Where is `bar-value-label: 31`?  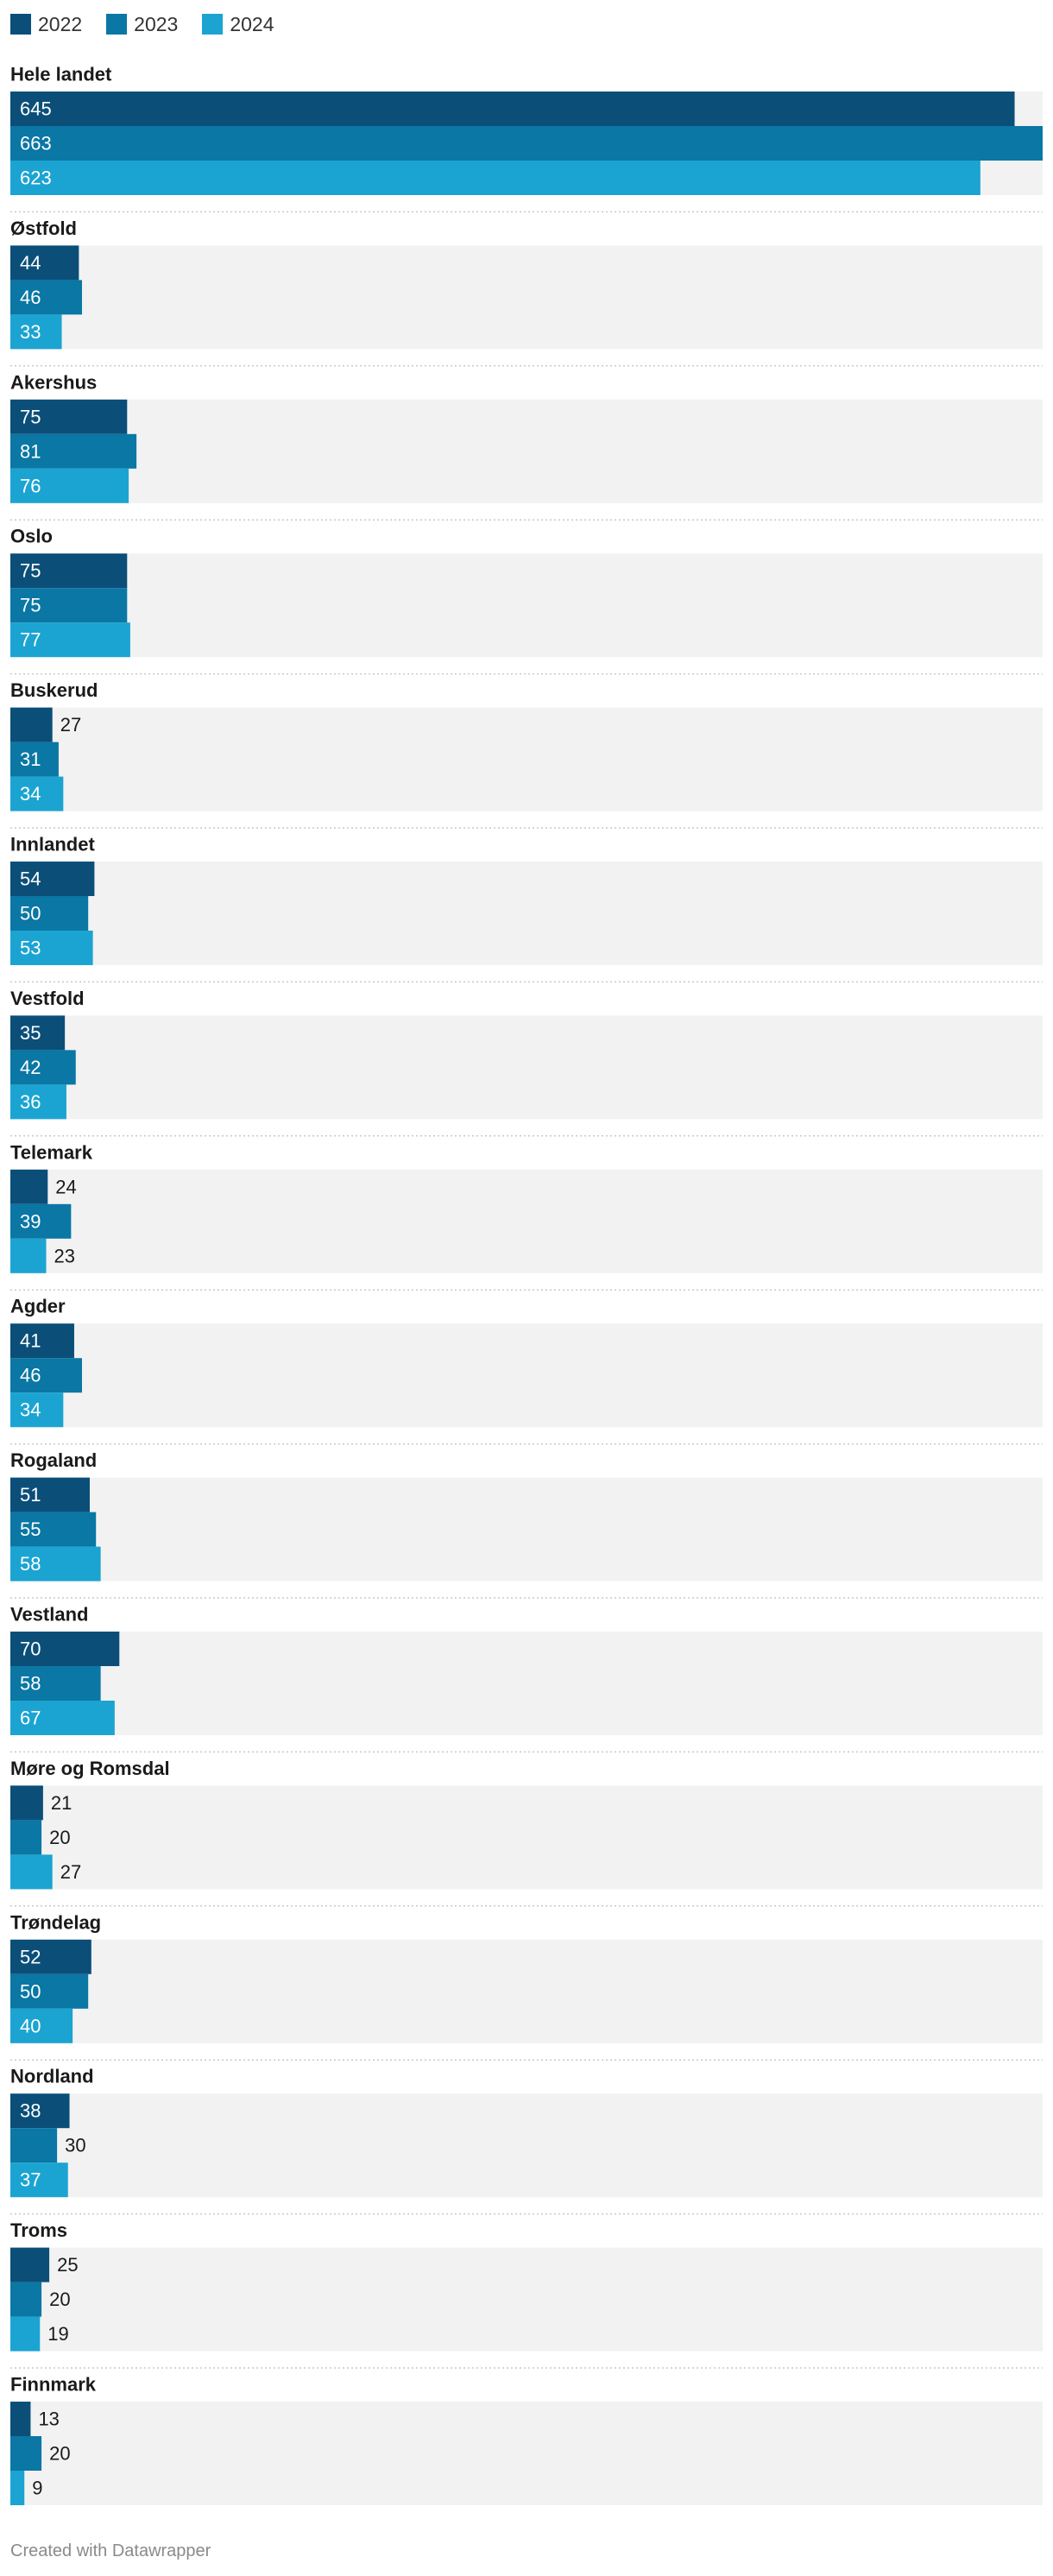 bar-value-label: 31 is located at coordinates (31, 759).